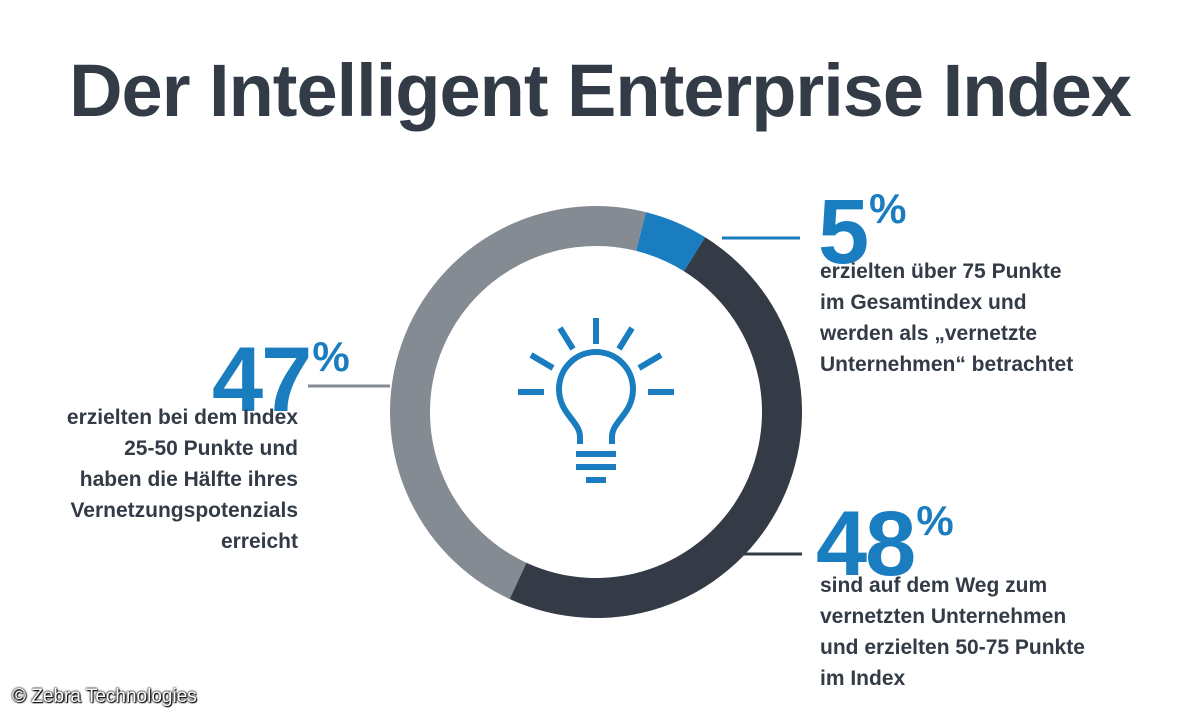  What do you see at coordinates (262, 380) in the screenshot?
I see `stat-47-value: 47` at bounding box center [262, 380].